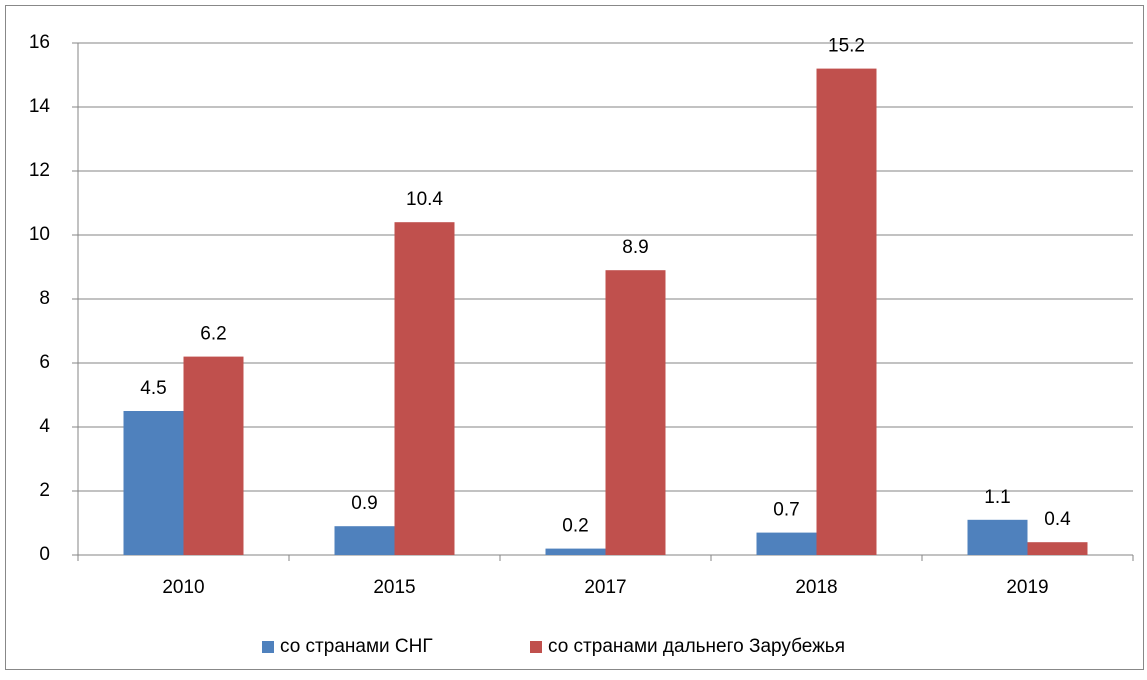  I want to click on data-label: 0.7, so click(786, 510).